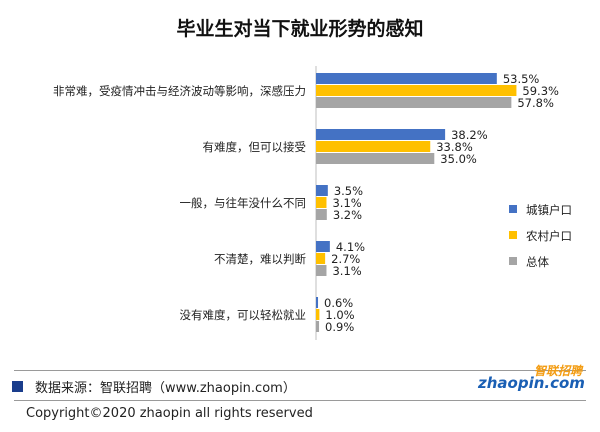 Image resolution: width=600 pixels, height=432 pixels. I want to click on legend-label: 城镇户口, so click(549, 210).